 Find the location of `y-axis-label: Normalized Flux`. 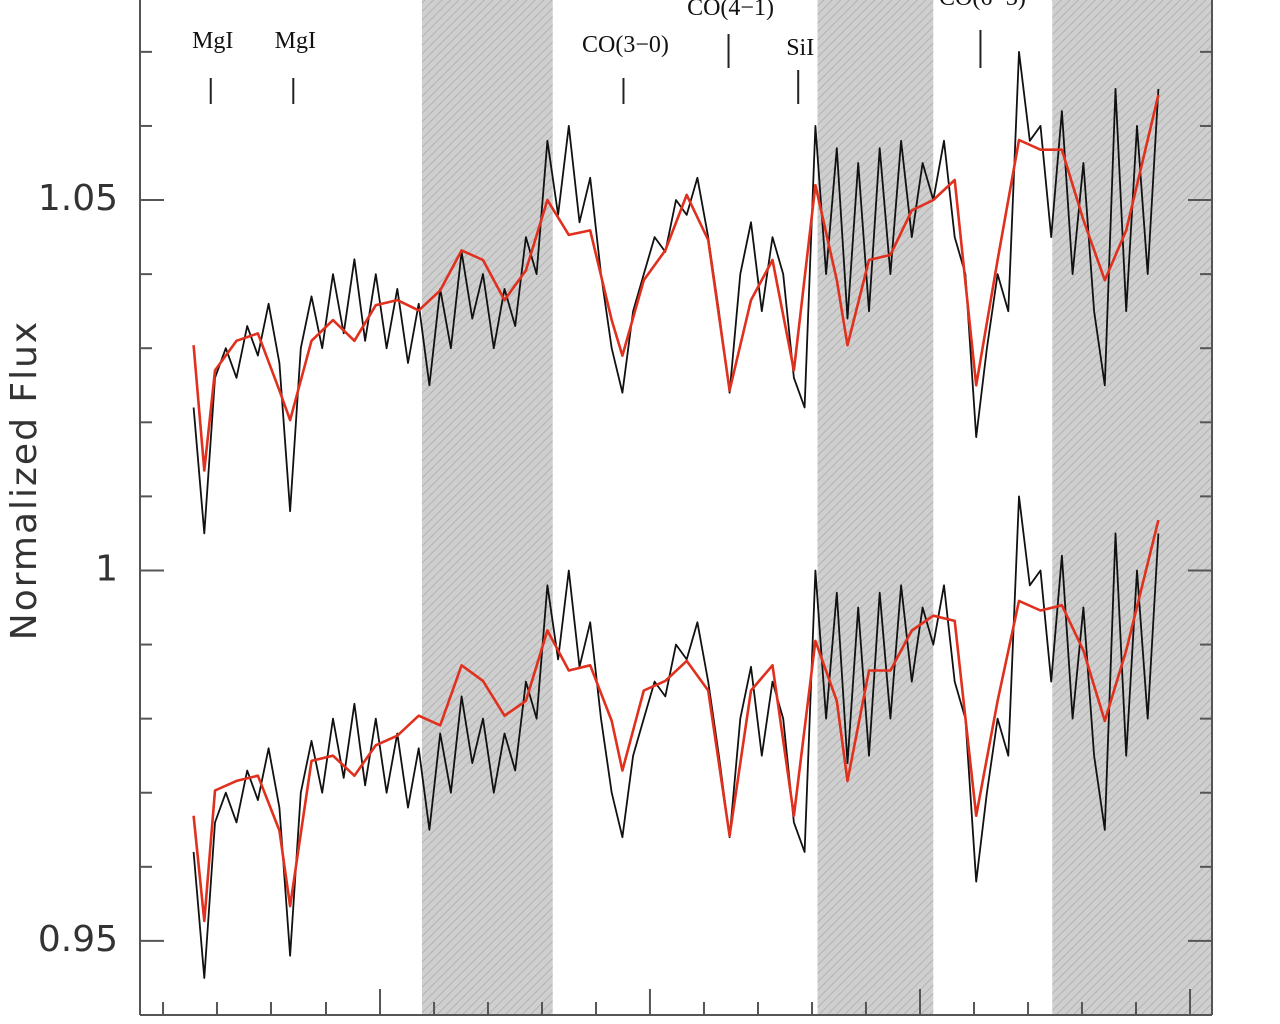

y-axis-label: Normalized Flux is located at coordinates (24, 480).